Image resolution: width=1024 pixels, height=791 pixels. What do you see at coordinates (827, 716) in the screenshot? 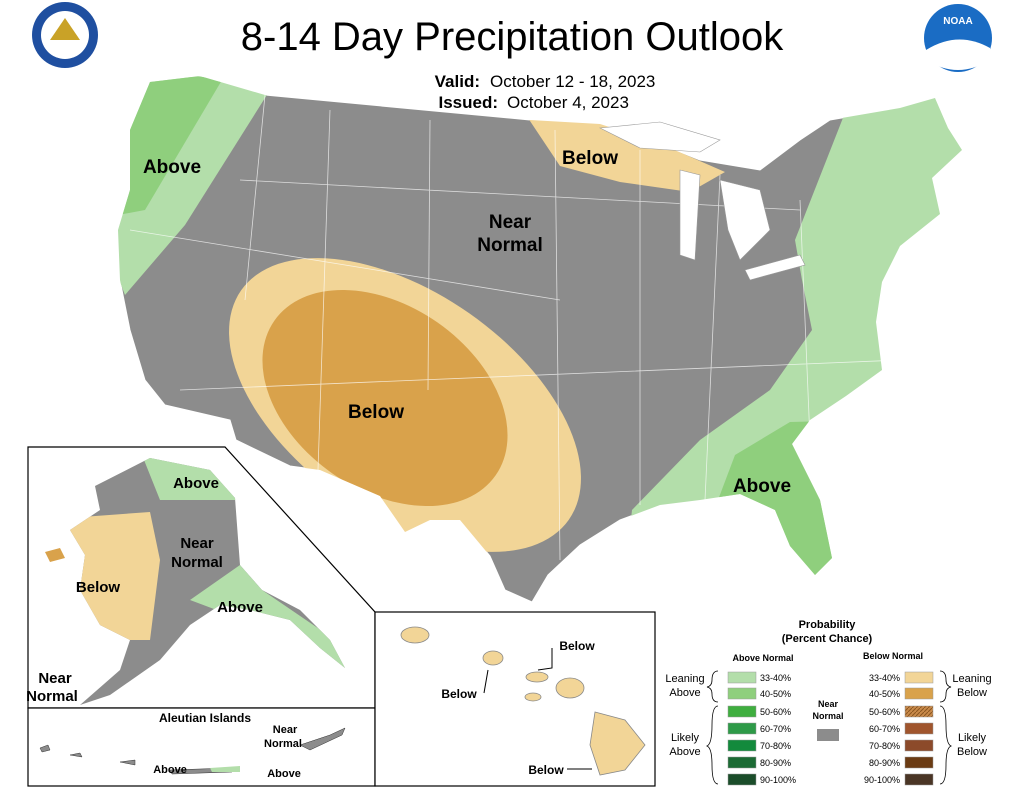
I see `legend-near: Normal` at bounding box center [827, 716].